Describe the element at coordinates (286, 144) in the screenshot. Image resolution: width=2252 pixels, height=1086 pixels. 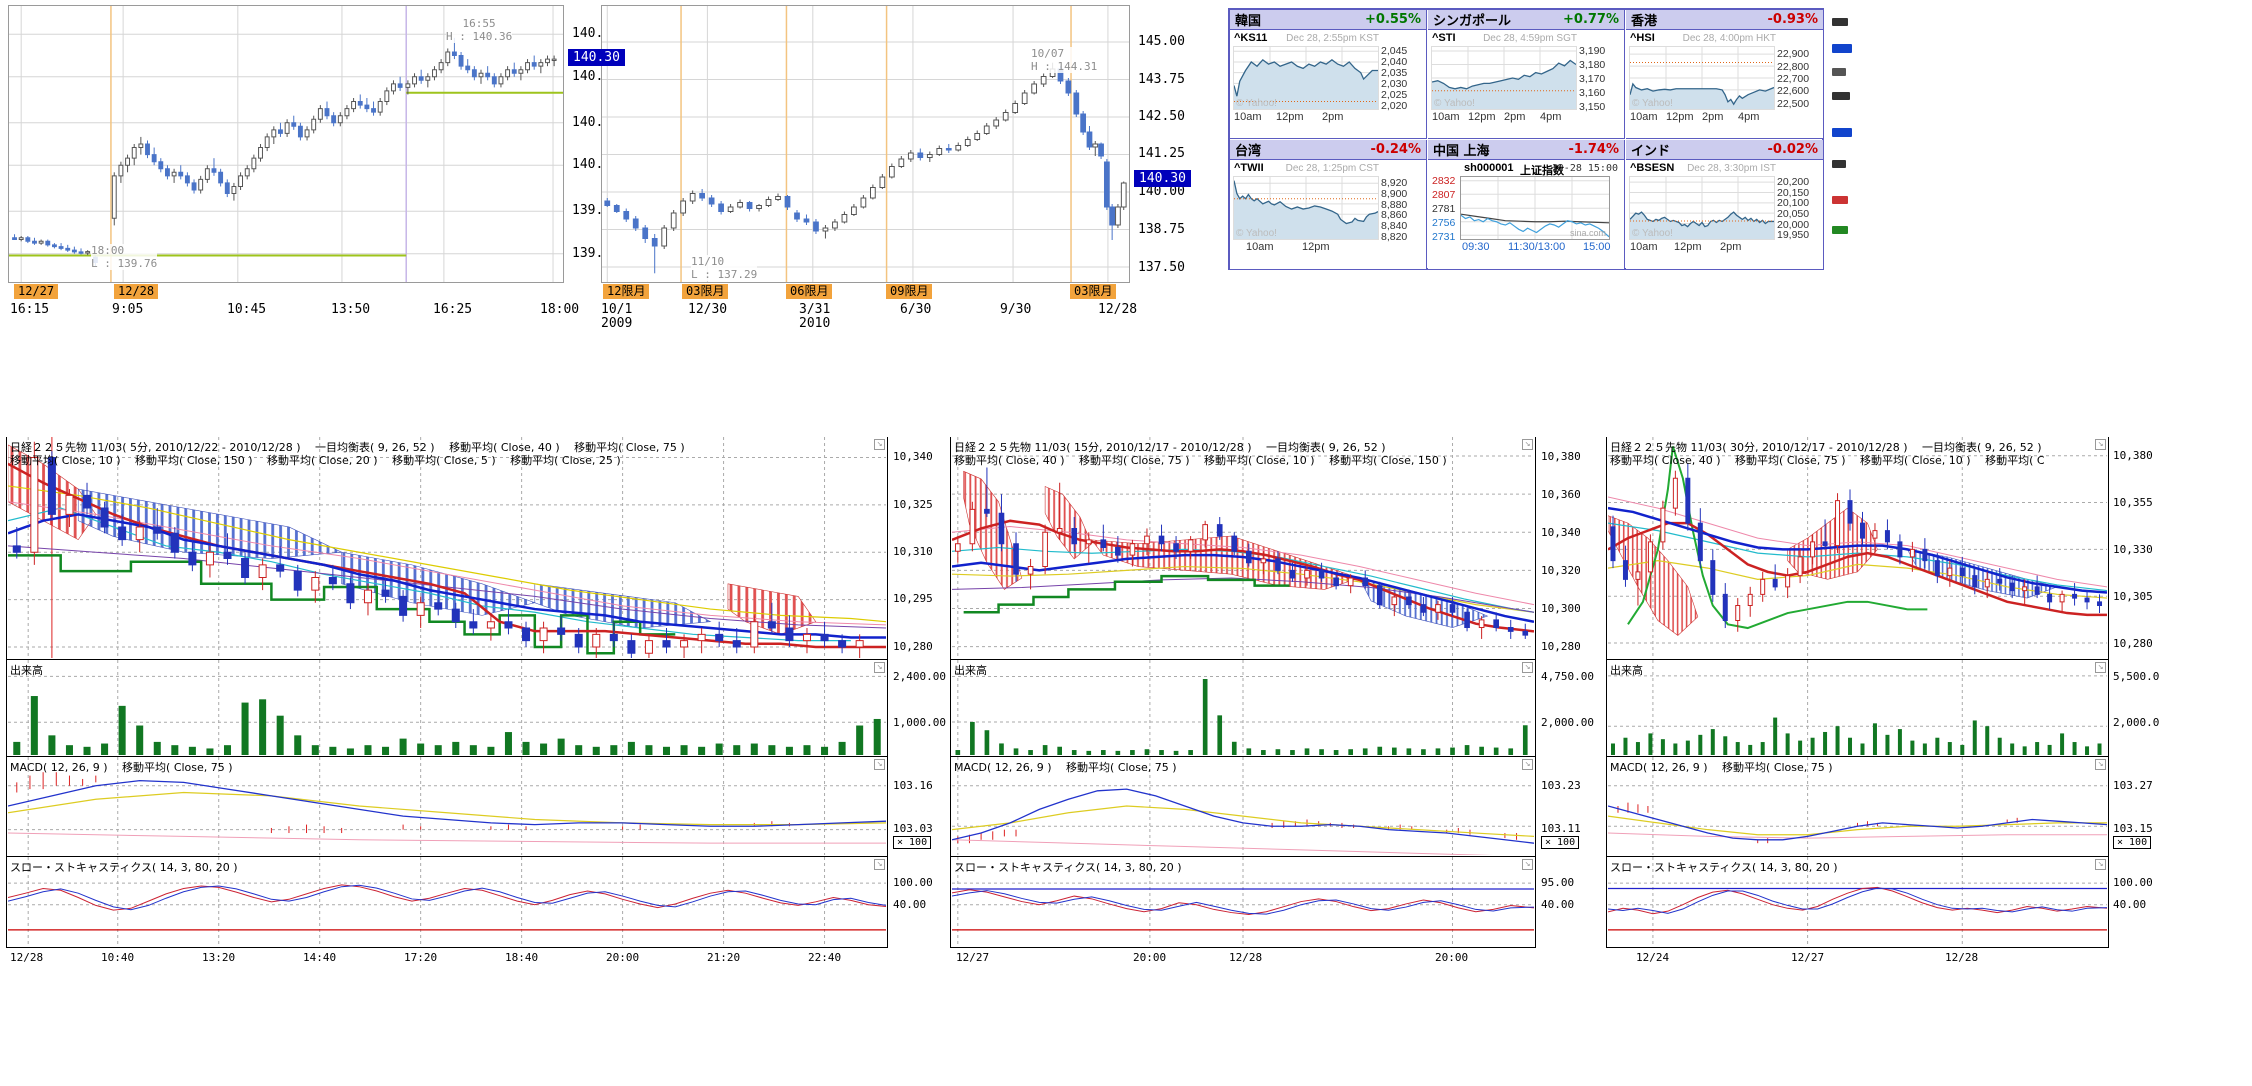
I see `intraday-futures-chart: 16:55 H : 140.36 18:00 L : 139.76` at that location.